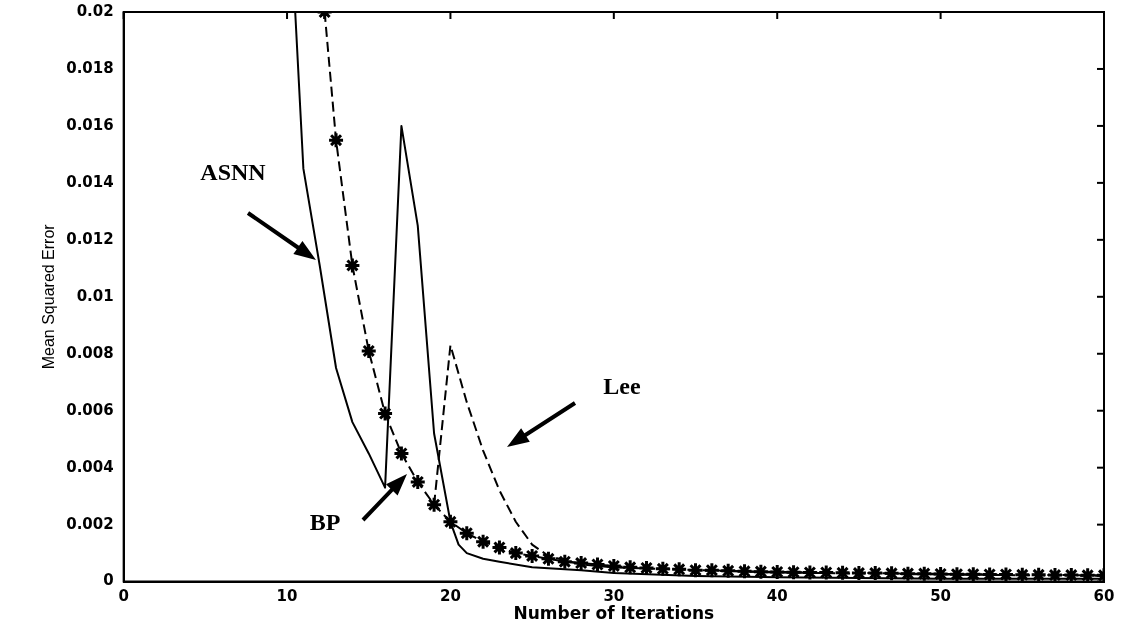  What do you see at coordinates (95, 295) in the screenshot?
I see `y-tick-label: 0.01` at bounding box center [95, 295].